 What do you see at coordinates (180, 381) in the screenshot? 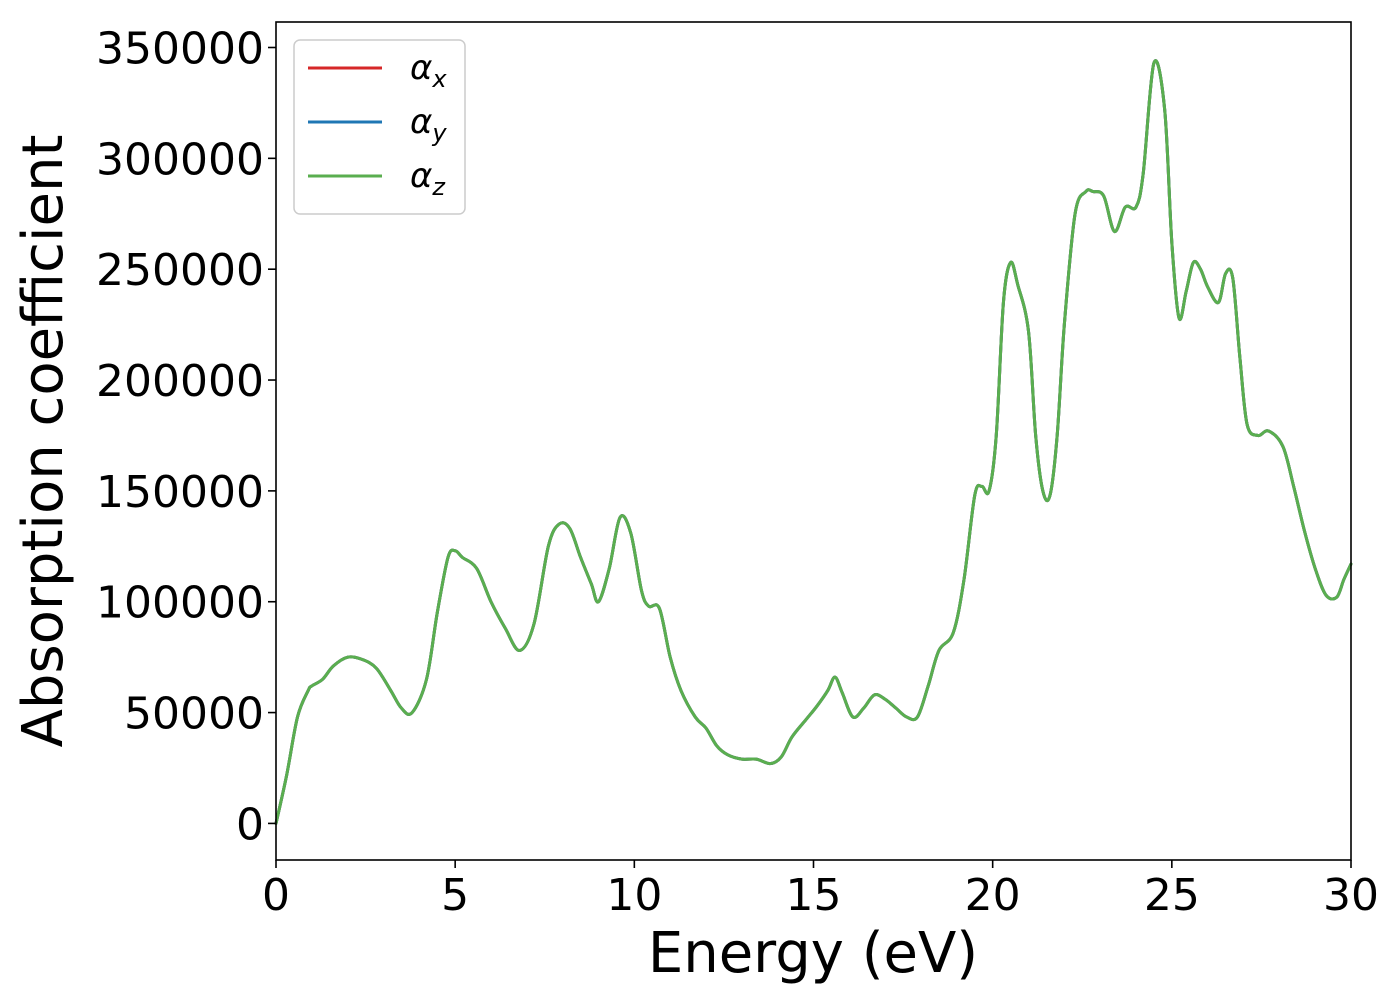
I see `y-tick-label: 200000` at bounding box center [180, 381].